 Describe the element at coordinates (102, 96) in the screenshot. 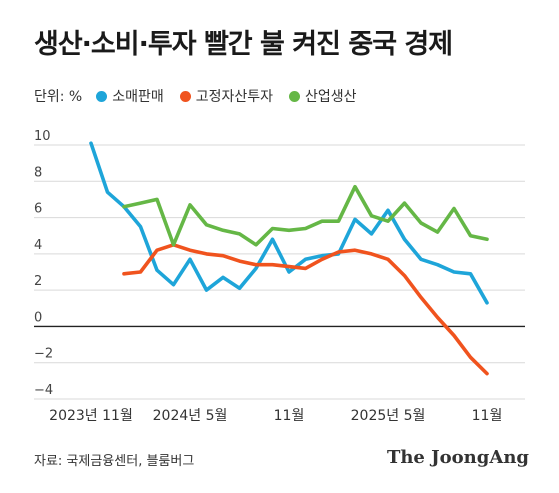

I see `legend-swatch-retail` at that location.